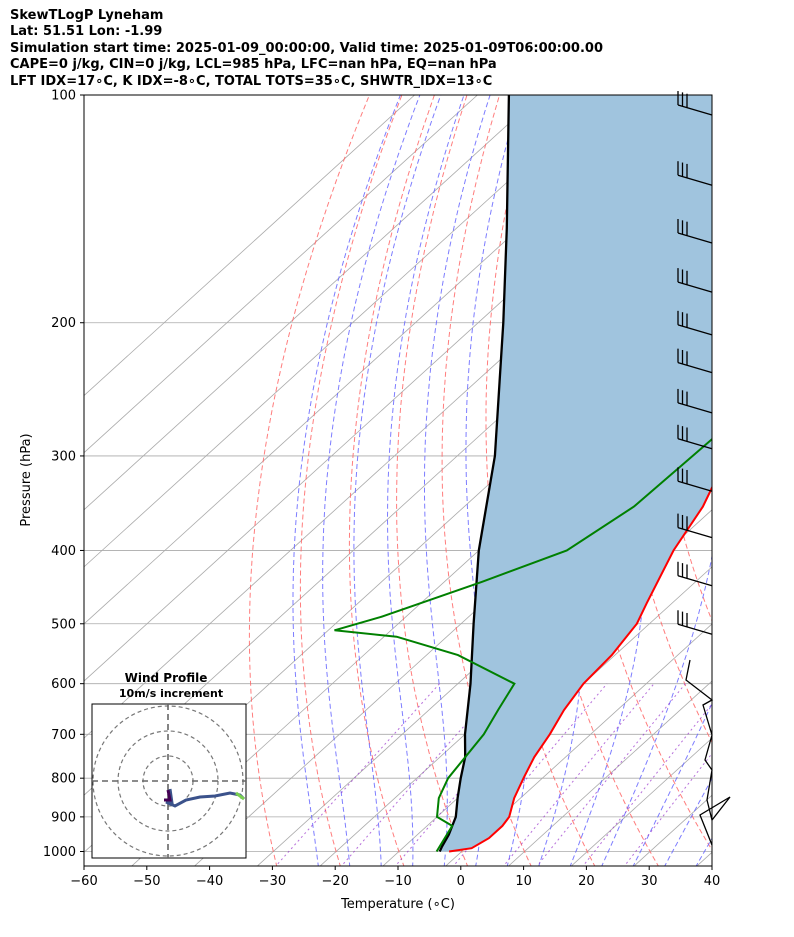 Image resolution: width=794 pixels, height=937 pixels. Describe the element at coordinates (240, 796) in the screenshot. I see `hodograph-trace-top` at that location.